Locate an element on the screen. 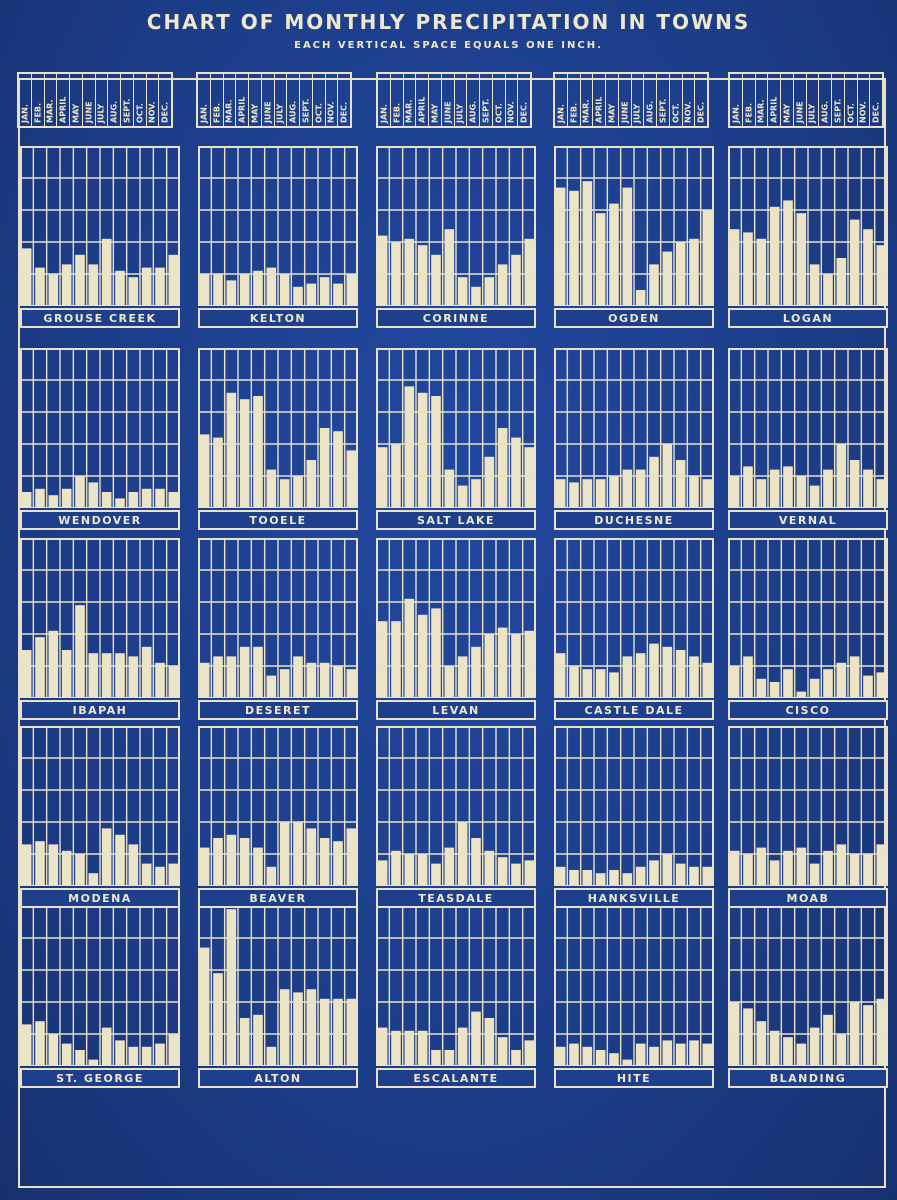  month-key-label: SEPT. is located at coordinates (127, 110).